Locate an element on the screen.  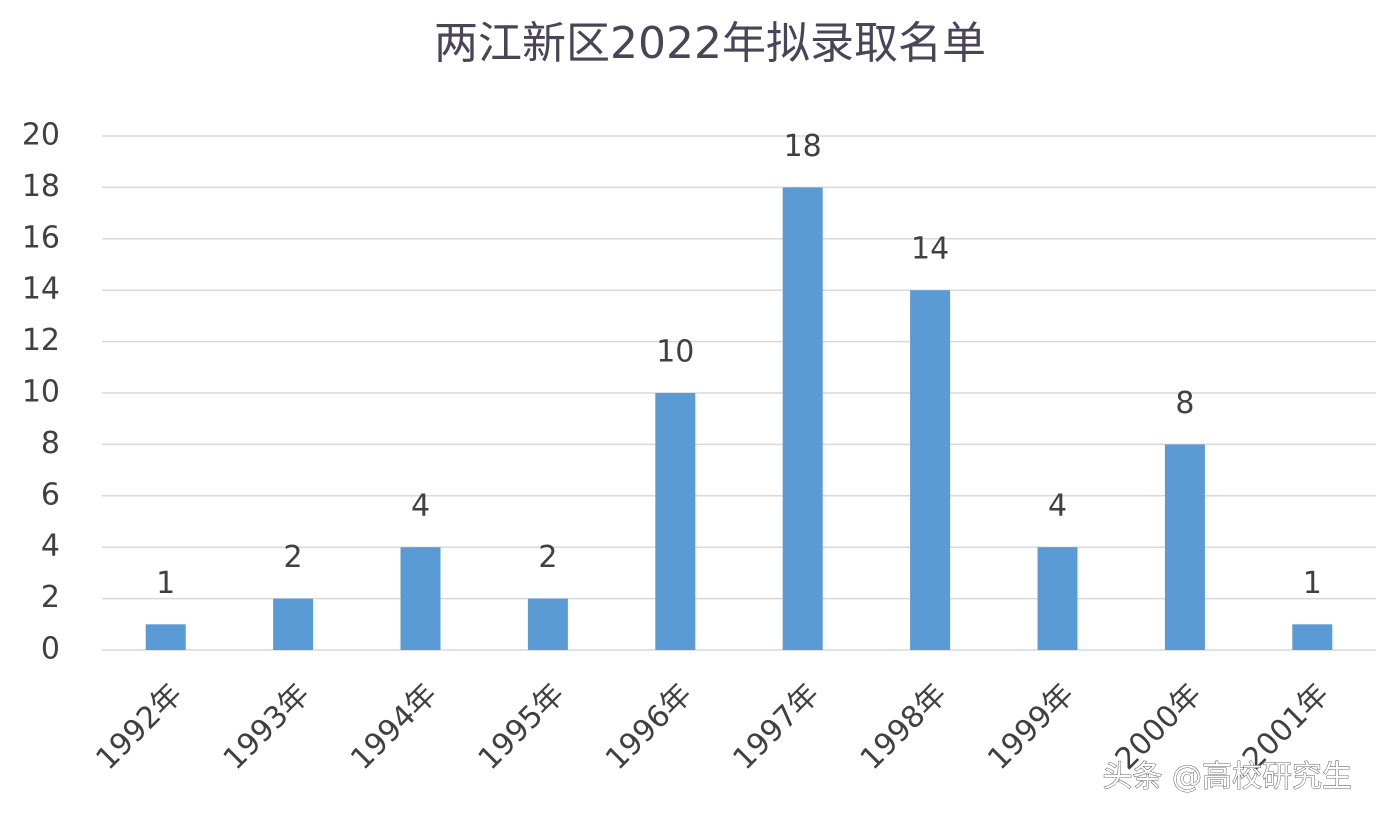
x-tick-label: 1994年 is located at coordinates (394, 727).